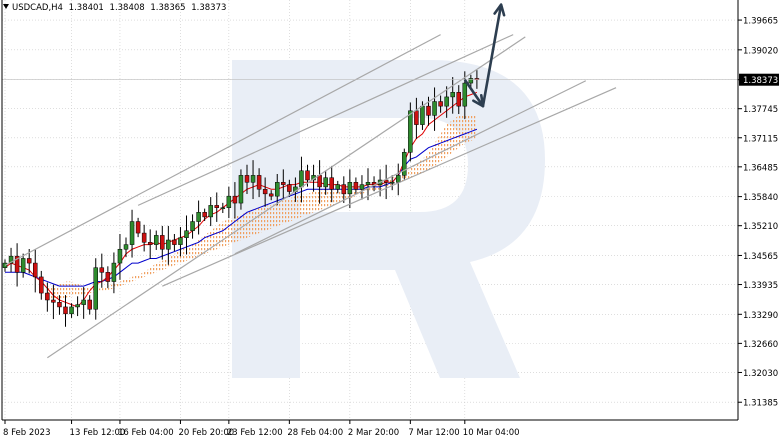  What do you see at coordinates (760, 51) in the screenshot?
I see `y-tick-label: 1.39020` at bounding box center [760, 51].